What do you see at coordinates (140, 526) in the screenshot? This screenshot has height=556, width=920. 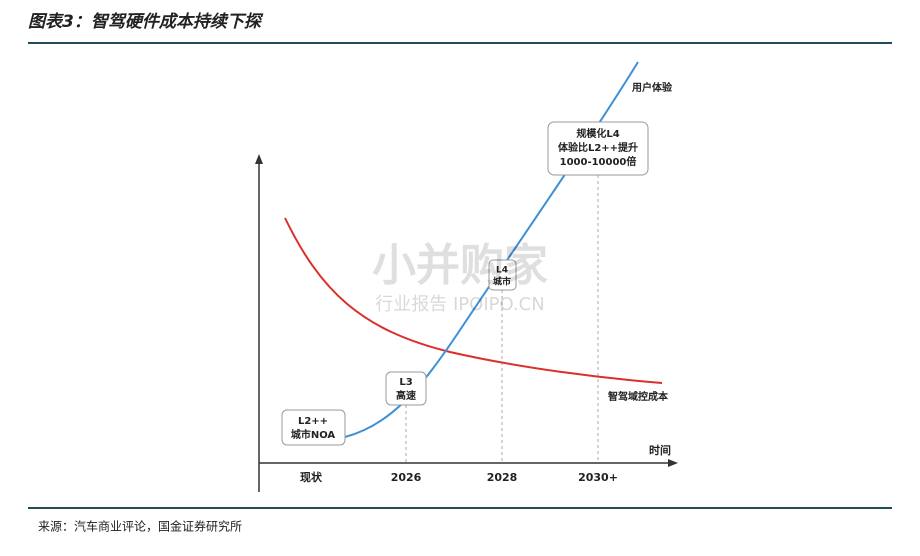 I see `source: 来源：汽车商业评论，国金证券研究所` at bounding box center [140, 526].